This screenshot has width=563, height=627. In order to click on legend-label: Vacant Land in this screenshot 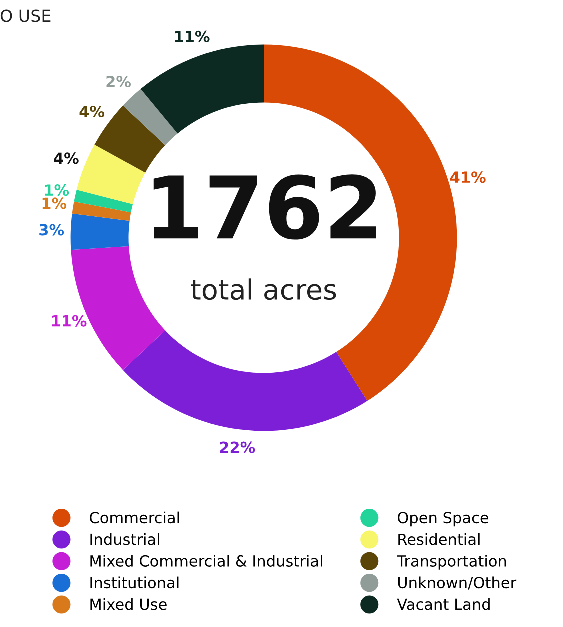, I will do `click(443, 604)`.